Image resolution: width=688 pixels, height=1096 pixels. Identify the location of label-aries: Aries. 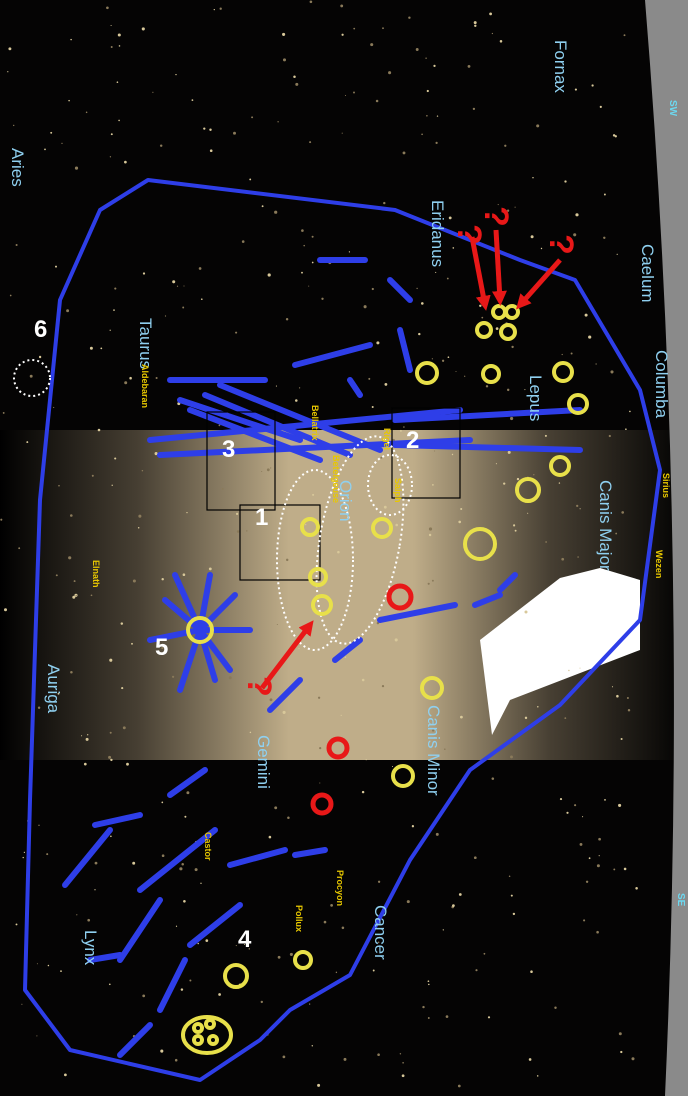
(17, 167).